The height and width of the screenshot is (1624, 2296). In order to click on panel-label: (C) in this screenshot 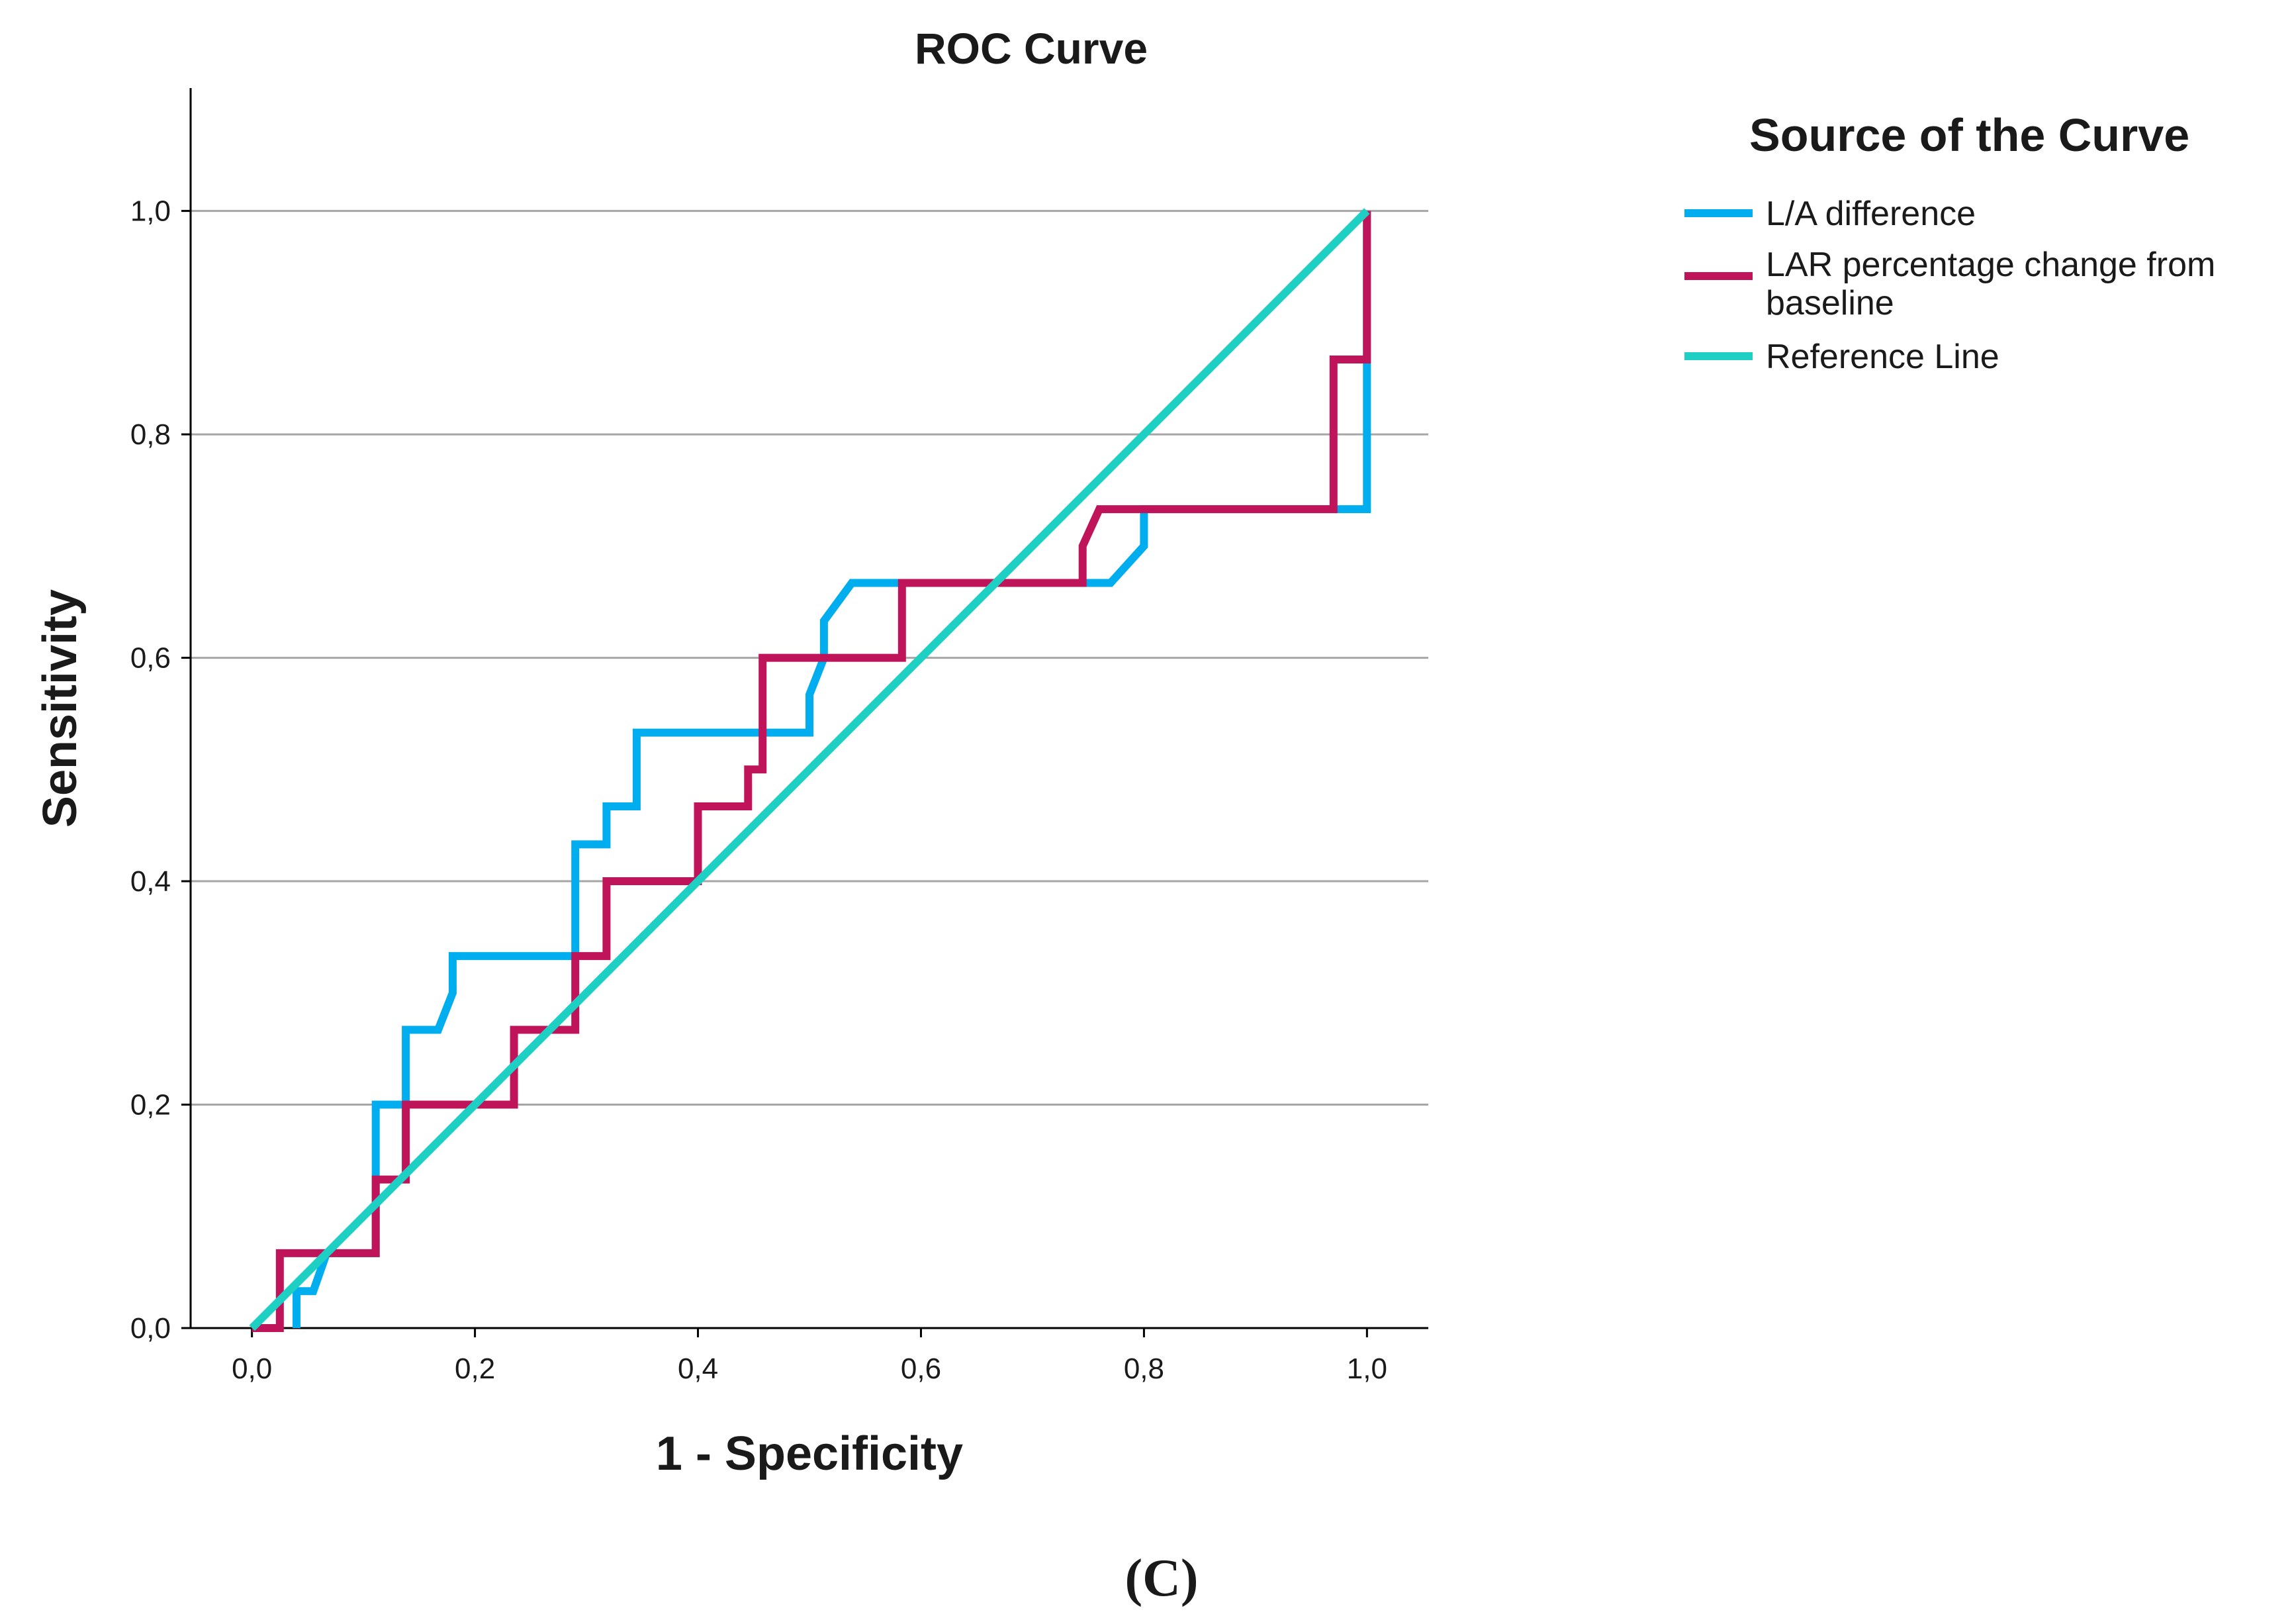, I will do `click(1161, 1578)`.